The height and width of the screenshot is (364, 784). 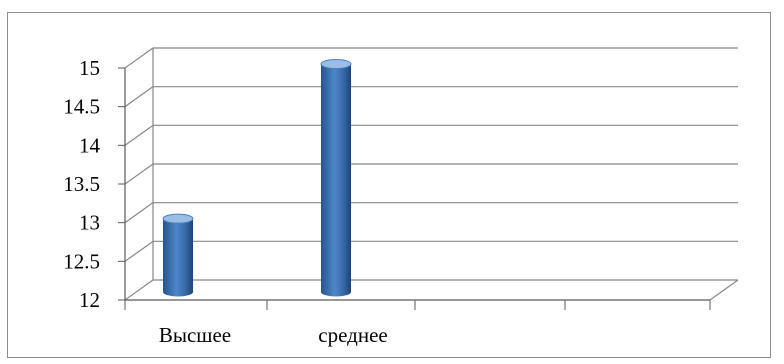 I want to click on y-tick-label-4: 13, so click(x=89, y=223).